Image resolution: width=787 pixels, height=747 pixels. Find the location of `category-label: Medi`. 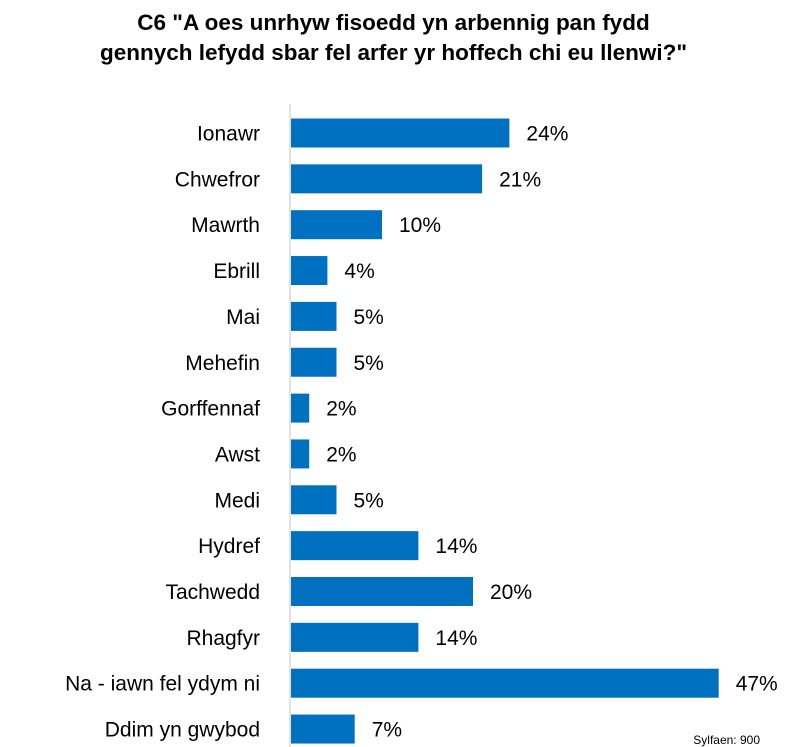

category-label: Medi is located at coordinates (237, 500).